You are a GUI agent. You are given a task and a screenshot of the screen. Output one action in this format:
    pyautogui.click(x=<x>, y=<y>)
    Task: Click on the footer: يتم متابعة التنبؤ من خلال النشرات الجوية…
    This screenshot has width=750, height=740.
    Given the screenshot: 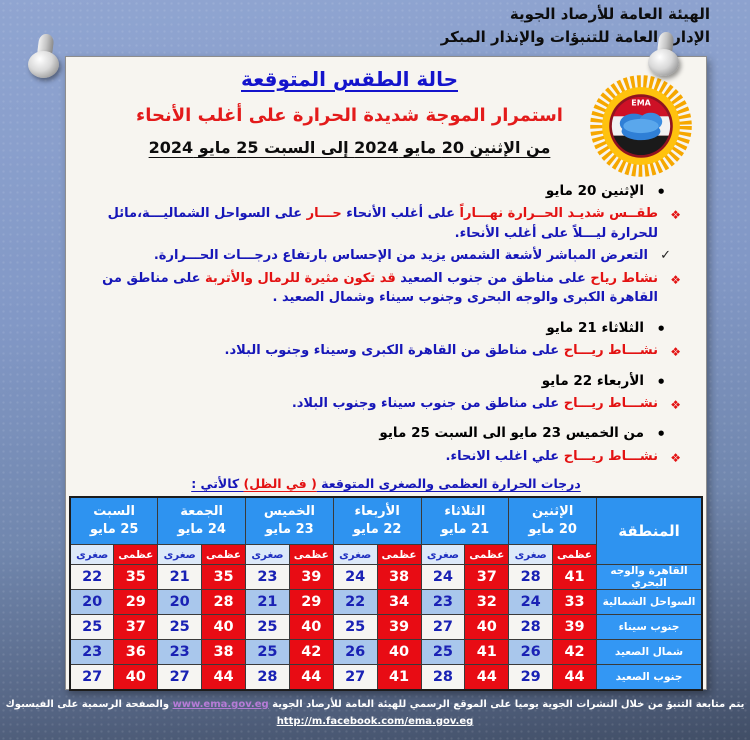 What is the action you would take?
    pyautogui.click(x=375, y=713)
    